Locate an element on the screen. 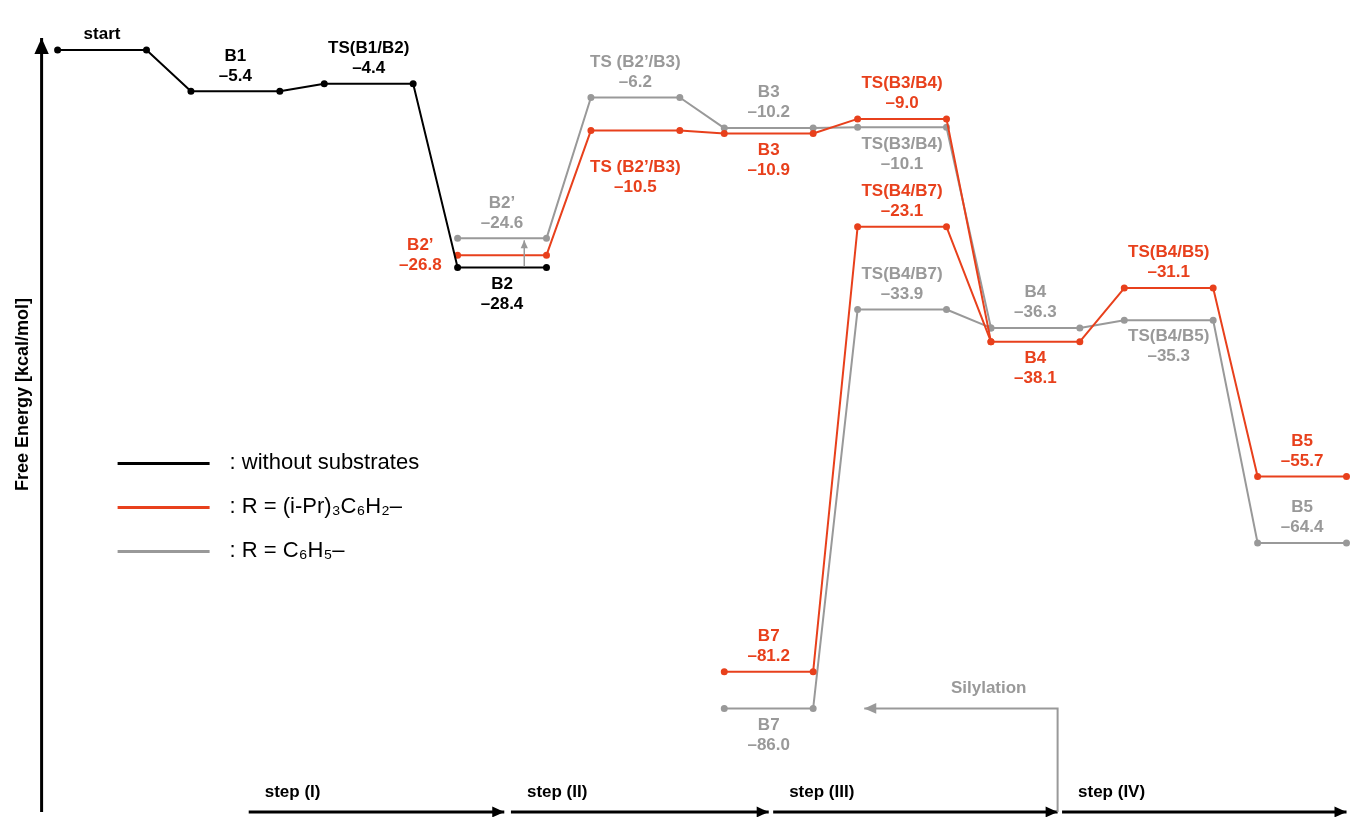  data-label: TS(B4/B5) –31.1 is located at coordinates (1169, 262).